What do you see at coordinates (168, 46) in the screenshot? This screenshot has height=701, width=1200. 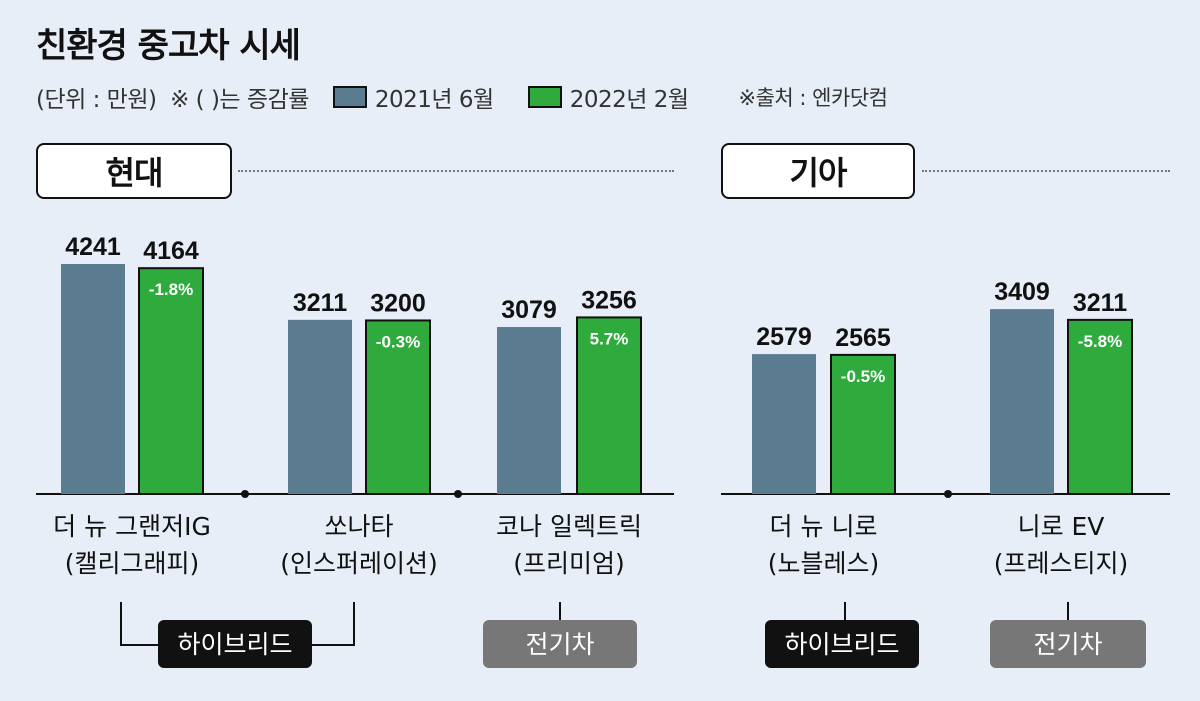 I see `chart-title: 친환경 중고차 시세` at bounding box center [168, 46].